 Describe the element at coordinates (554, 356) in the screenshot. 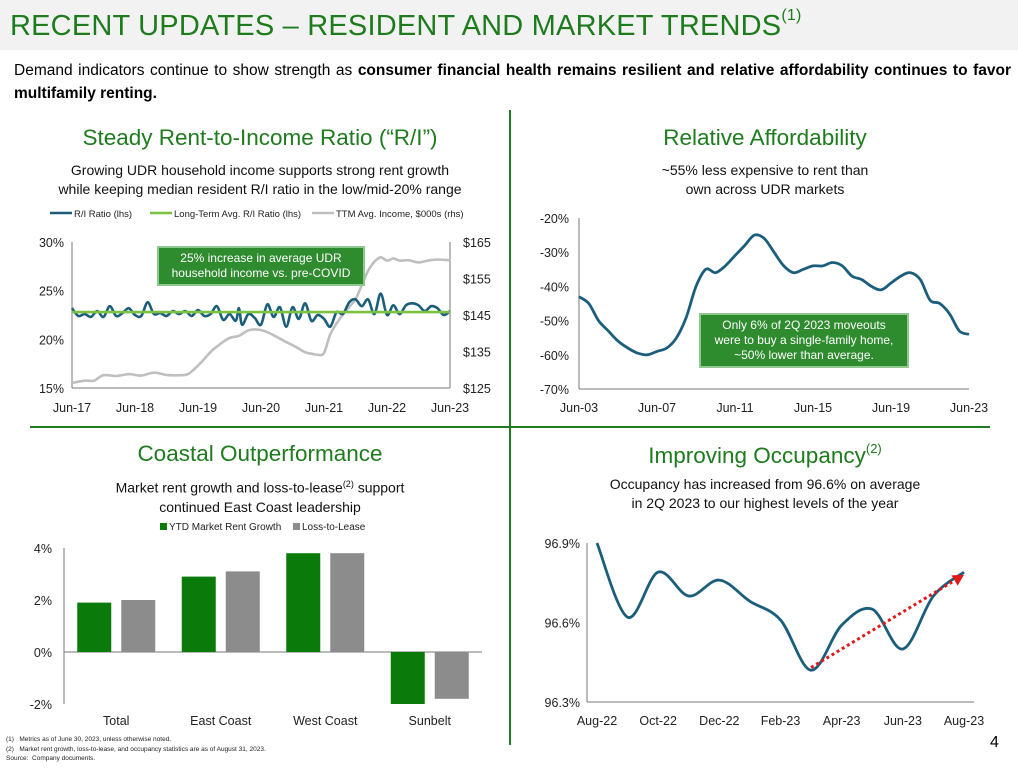

I see `afford-y-tick-label: -60%` at that location.